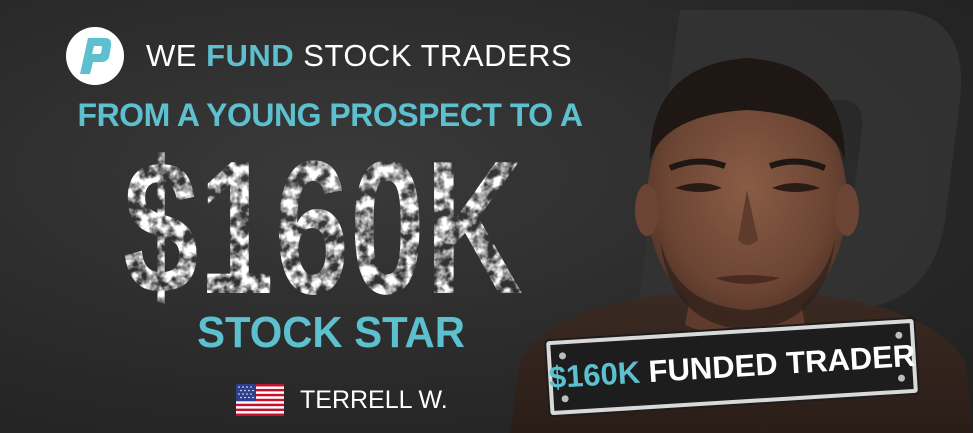 The height and width of the screenshot is (433, 973). I want to click on us-flag-icon, so click(260, 400).